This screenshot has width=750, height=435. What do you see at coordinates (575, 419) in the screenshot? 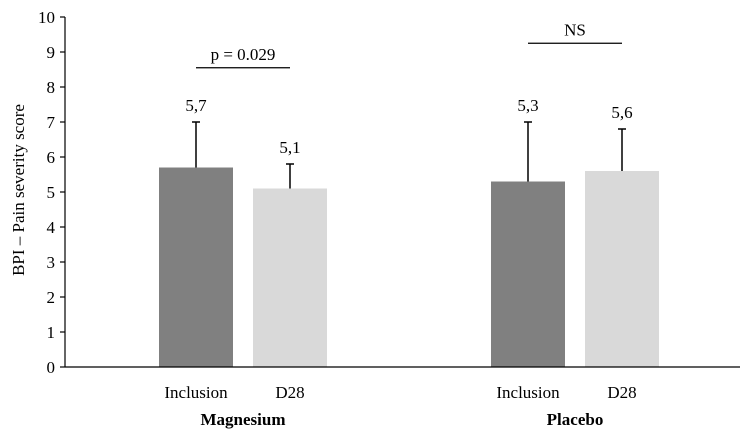
I see `group-label: Placebo` at bounding box center [575, 419].